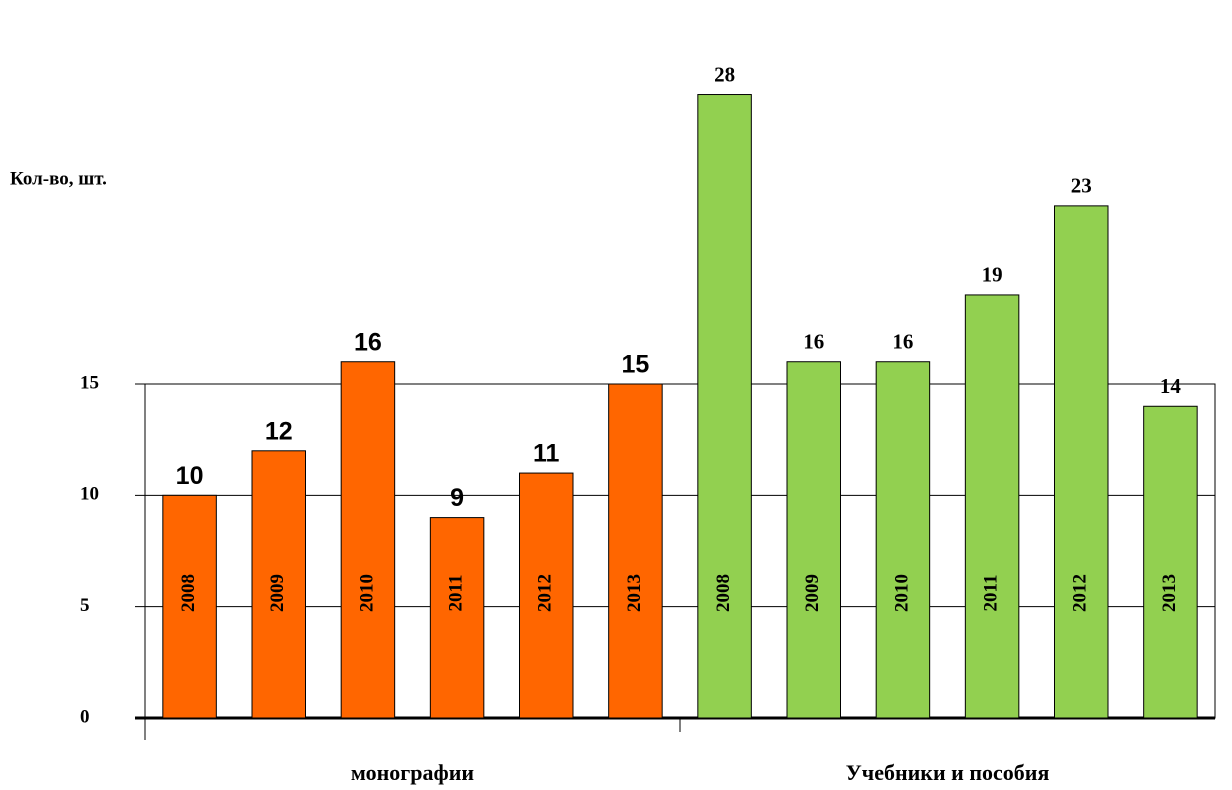 The image size is (1232, 790). Describe the element at coordinates (85, 716) in the screenshot. I see `y-tick-label: 0` at that location.